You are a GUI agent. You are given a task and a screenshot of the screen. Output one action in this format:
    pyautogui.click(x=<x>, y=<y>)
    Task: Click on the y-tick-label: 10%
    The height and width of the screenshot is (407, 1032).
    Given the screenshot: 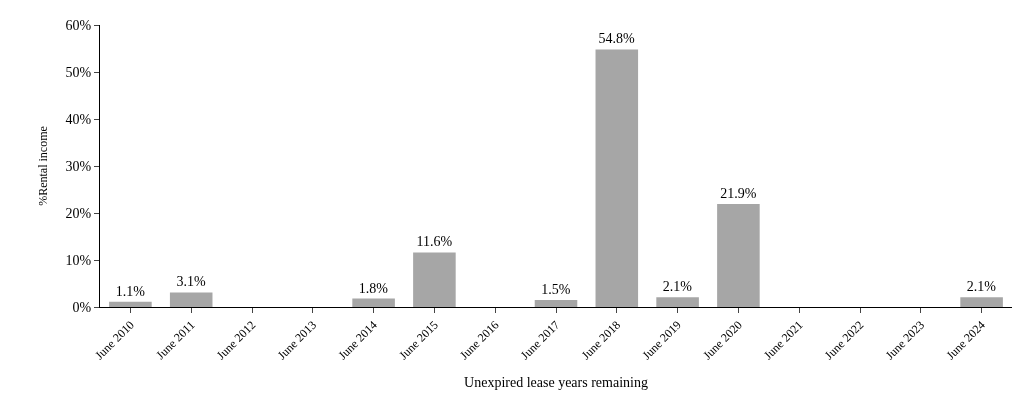 What is the action you would take?
    pyautogui.click(x=78, y=260)
    